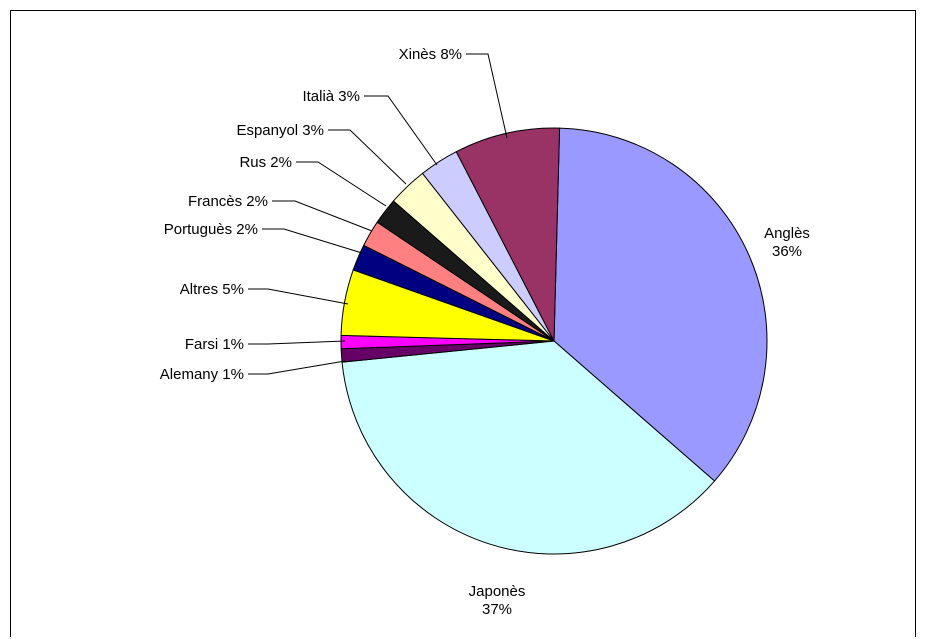 This screenshot has height=639, width=928. Describe the element at coordinates (430, 54) in the screenshot. I see `slice-label-xines: Xinès 8%` at that location.